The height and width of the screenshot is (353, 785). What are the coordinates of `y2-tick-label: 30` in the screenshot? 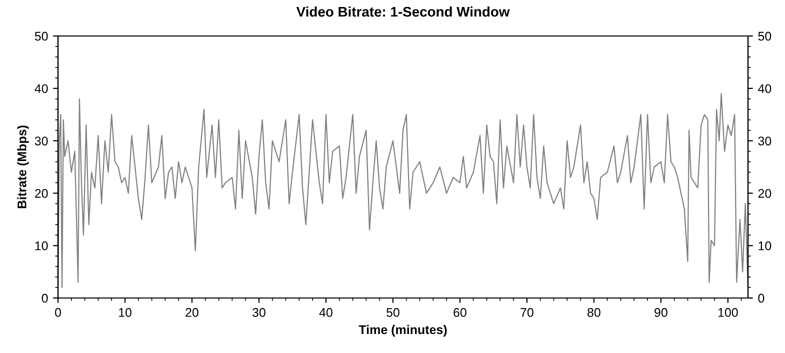 It's located at (765, 141).